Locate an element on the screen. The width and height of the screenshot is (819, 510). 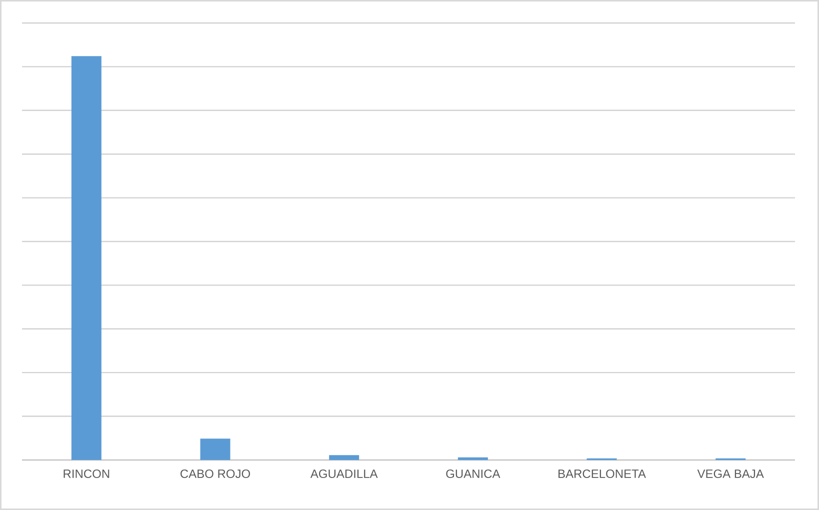
x-tick-label: CABO ROJO is located at coordinates (215, 474).